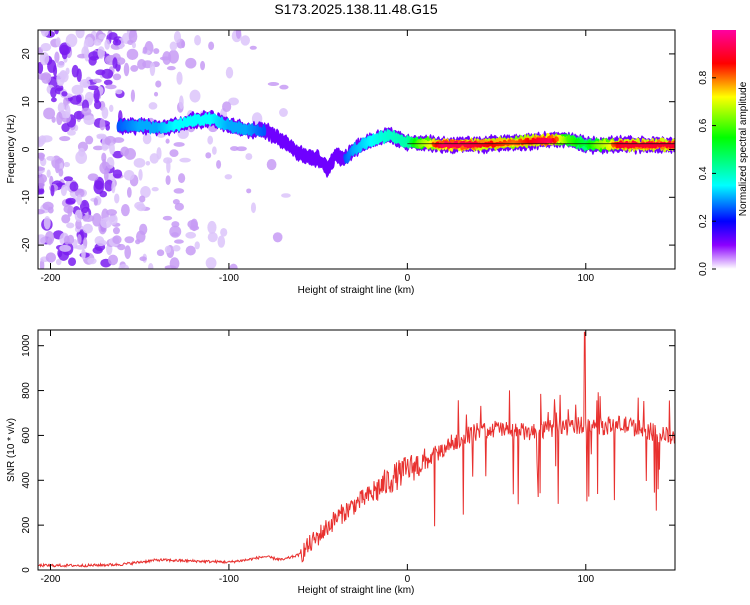 Image resolution: width=750 pixels, height=605 pixels. What do you see at coordinates (703, 125) in the screenshot?
I see `colorbar-tick-label: 0.6` at bounding box center [703, 125].